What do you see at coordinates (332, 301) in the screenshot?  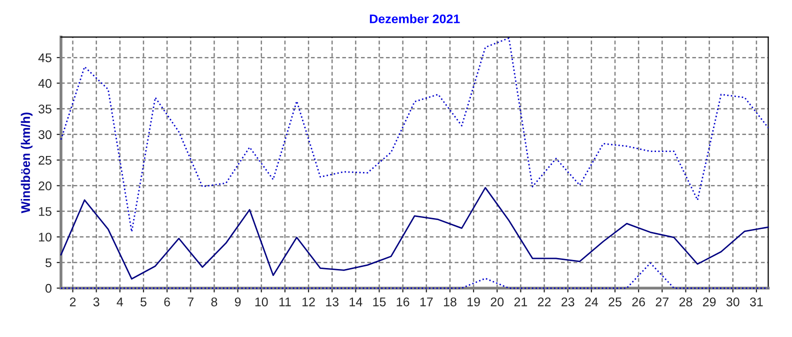 I see `x-tick-label: 13` at bounding box center [332, 301].